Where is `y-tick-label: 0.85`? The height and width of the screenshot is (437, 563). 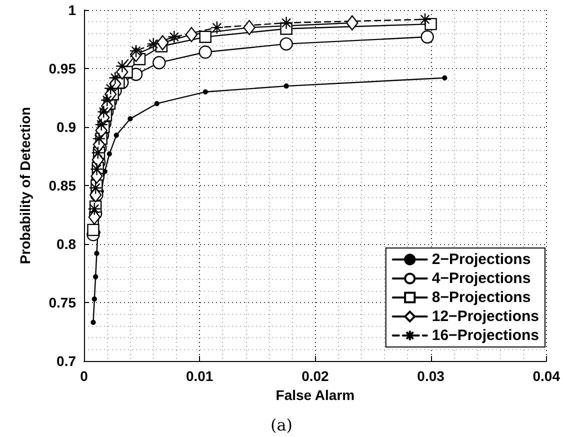
y-tick-label: 0.85 is located at coordinates (62, 186).